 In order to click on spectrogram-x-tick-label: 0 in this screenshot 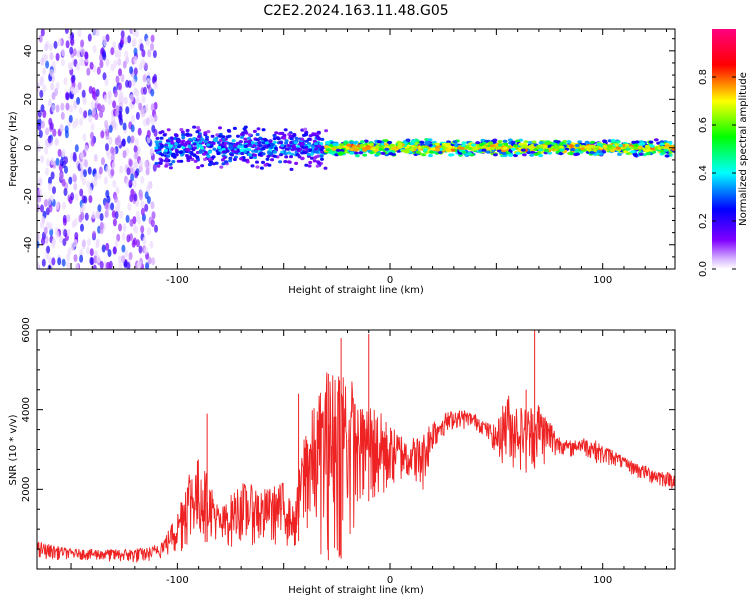, I will do `click(390, 280)`.